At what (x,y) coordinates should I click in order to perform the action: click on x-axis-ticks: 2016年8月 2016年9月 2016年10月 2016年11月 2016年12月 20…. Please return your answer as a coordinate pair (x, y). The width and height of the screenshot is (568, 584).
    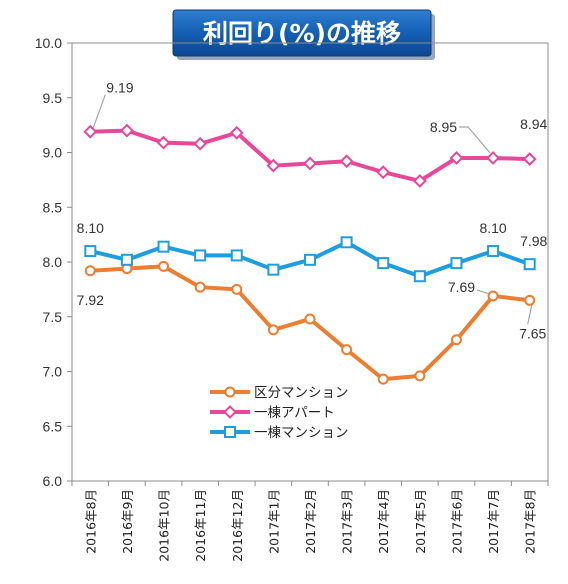
    Looking at the image, I should click on (310, 521).